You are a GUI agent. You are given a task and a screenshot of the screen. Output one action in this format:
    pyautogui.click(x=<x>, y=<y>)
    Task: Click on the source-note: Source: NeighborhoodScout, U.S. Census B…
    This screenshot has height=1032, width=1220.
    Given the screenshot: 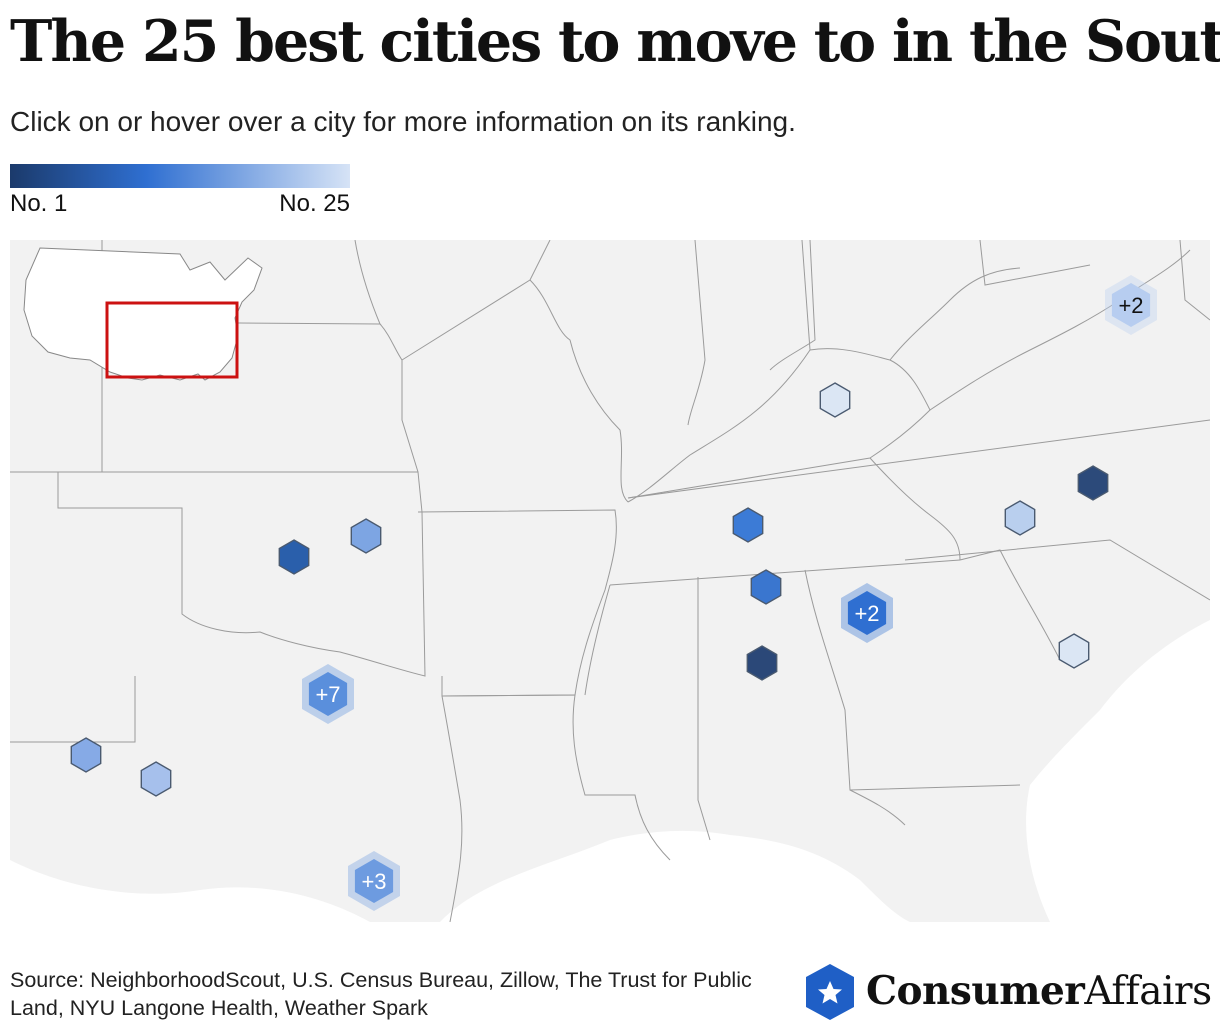 What is the action you would take?
    pyautogui.click(x=381, y=994)
    